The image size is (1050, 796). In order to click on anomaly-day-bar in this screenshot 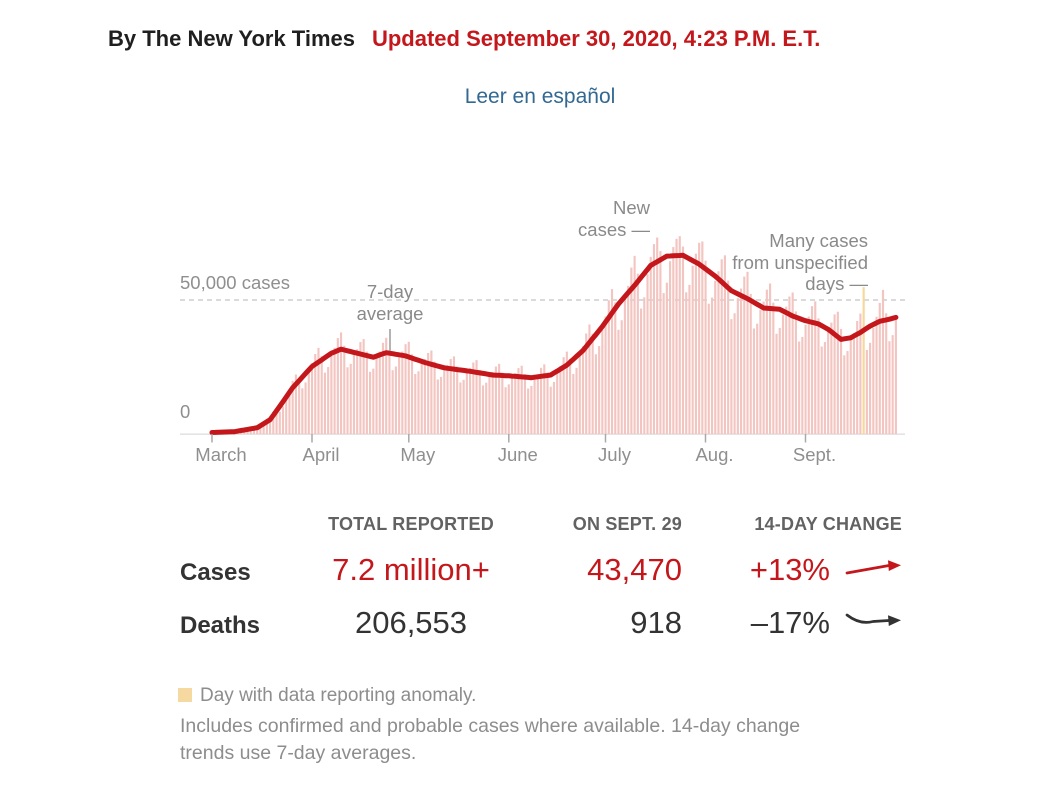, I will do `click(863, 359)`.